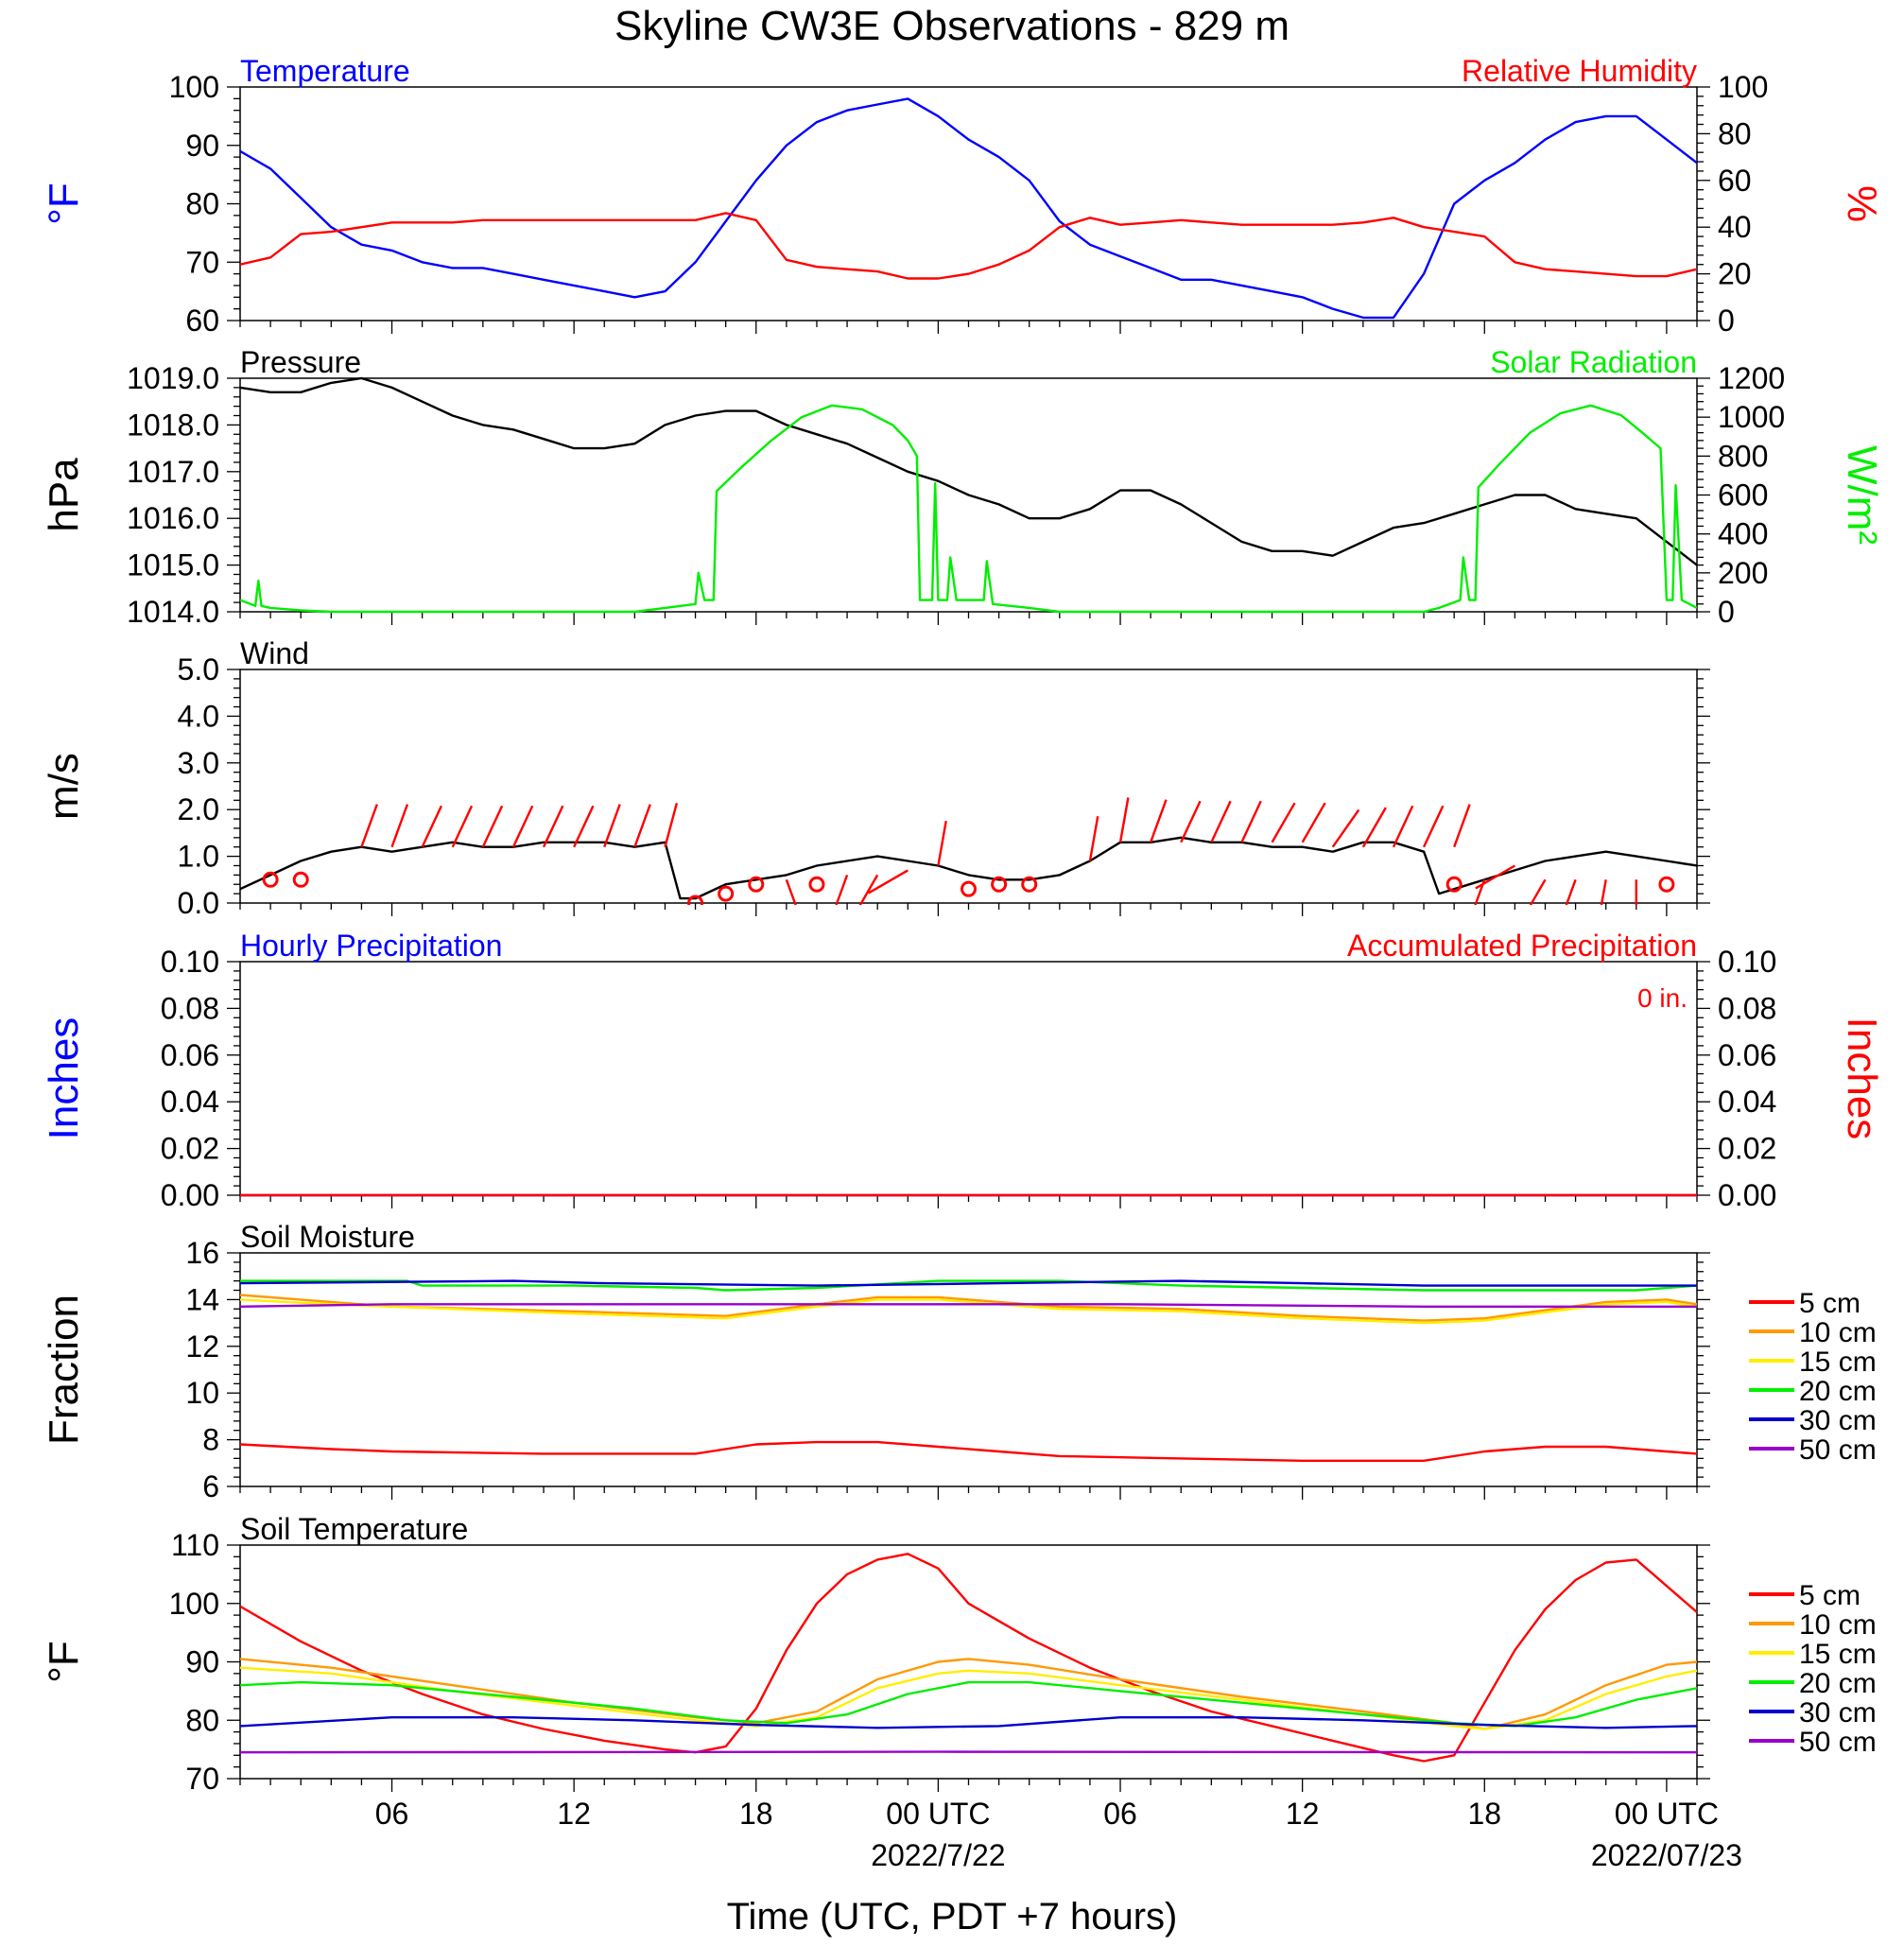  Describe the element at coordinates (968, 1451) in the screenshot. I see `series-line-5cm` at that location.